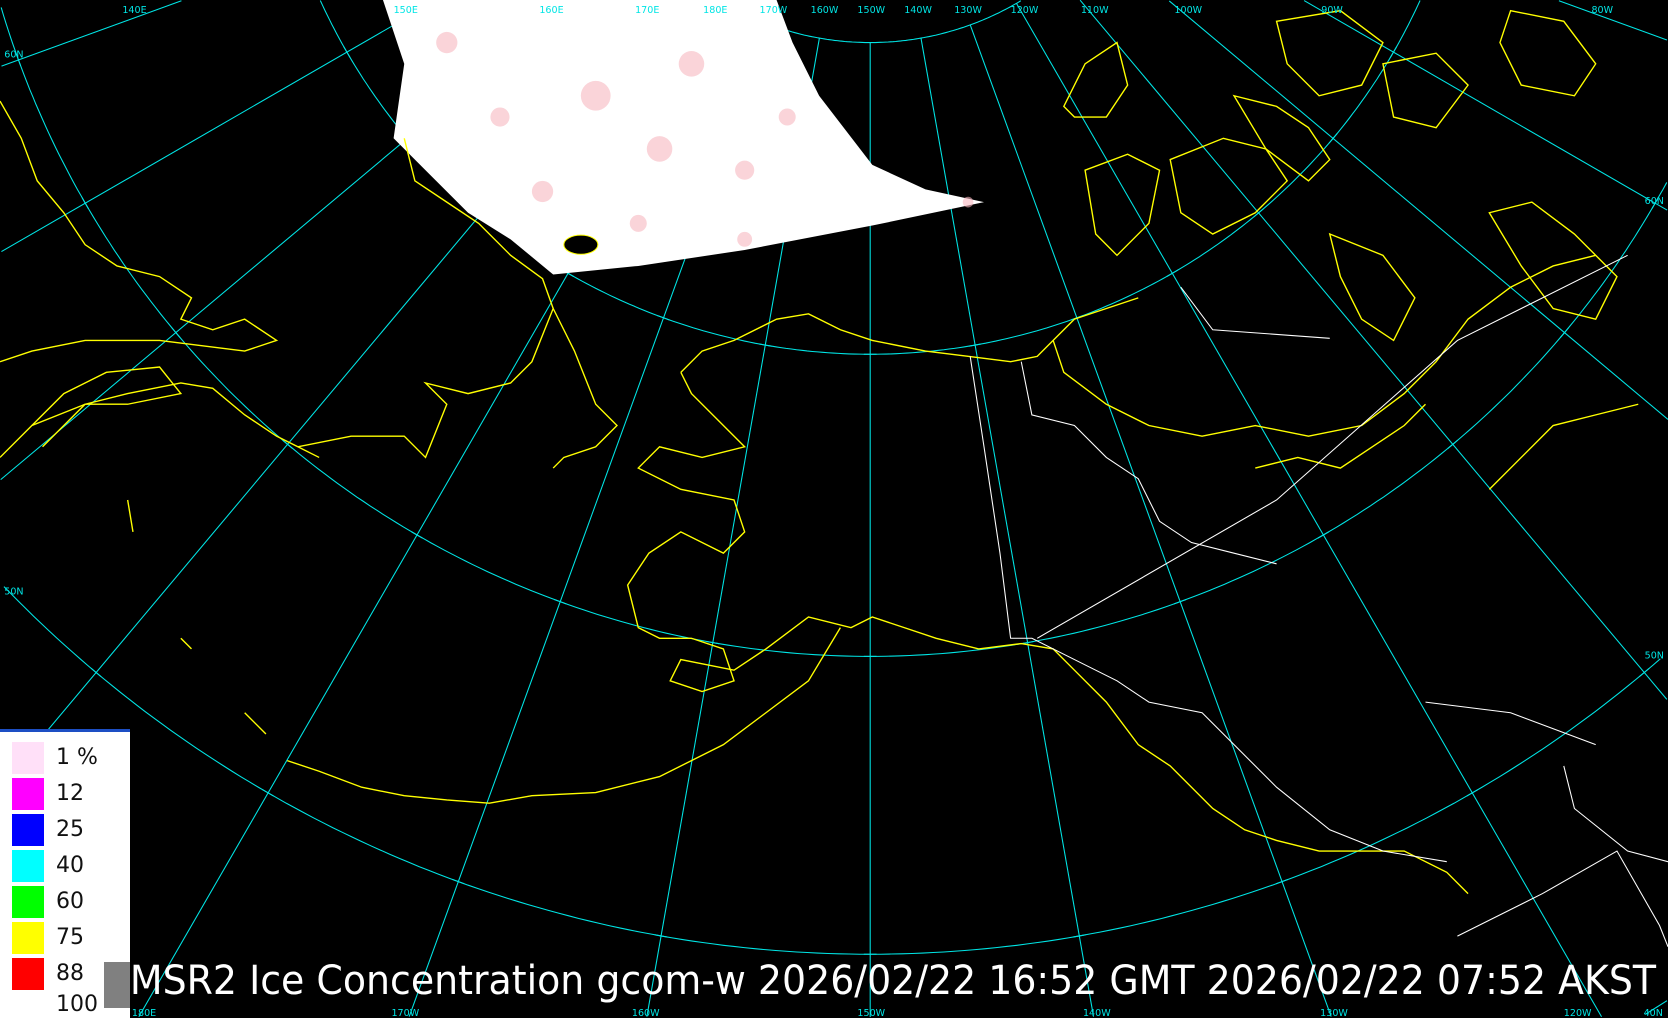  What do you see at coordinates (144, 1013) in the screenshot?
I see `label-bottom-180e: 180E` at bounding box center [144, 1013].